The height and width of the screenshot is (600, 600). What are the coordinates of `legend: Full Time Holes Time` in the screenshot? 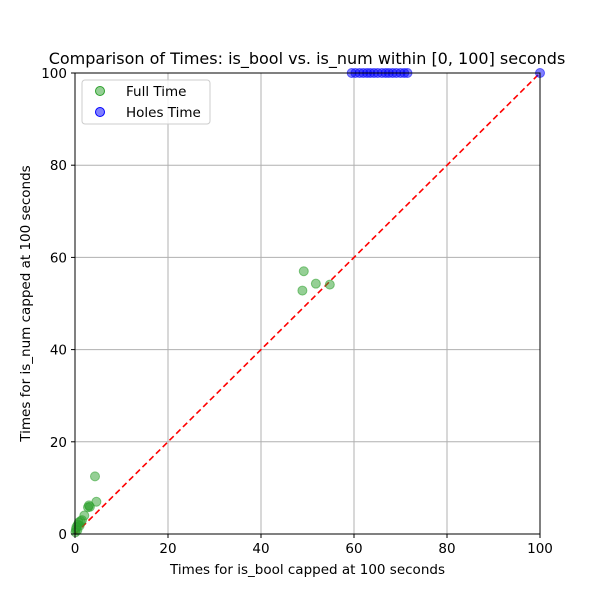 It's located at (146, 102).